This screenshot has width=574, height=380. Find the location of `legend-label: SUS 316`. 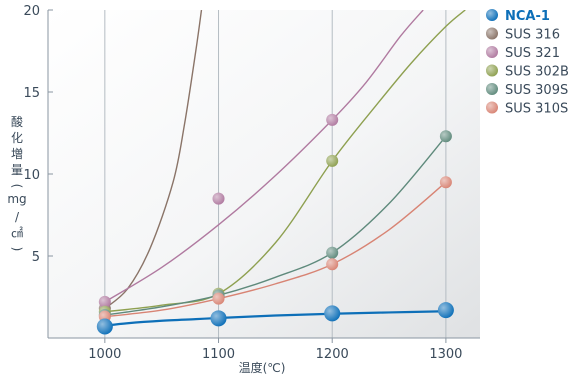

legend-label: SUS 316 is located at coordinates (532, 35).